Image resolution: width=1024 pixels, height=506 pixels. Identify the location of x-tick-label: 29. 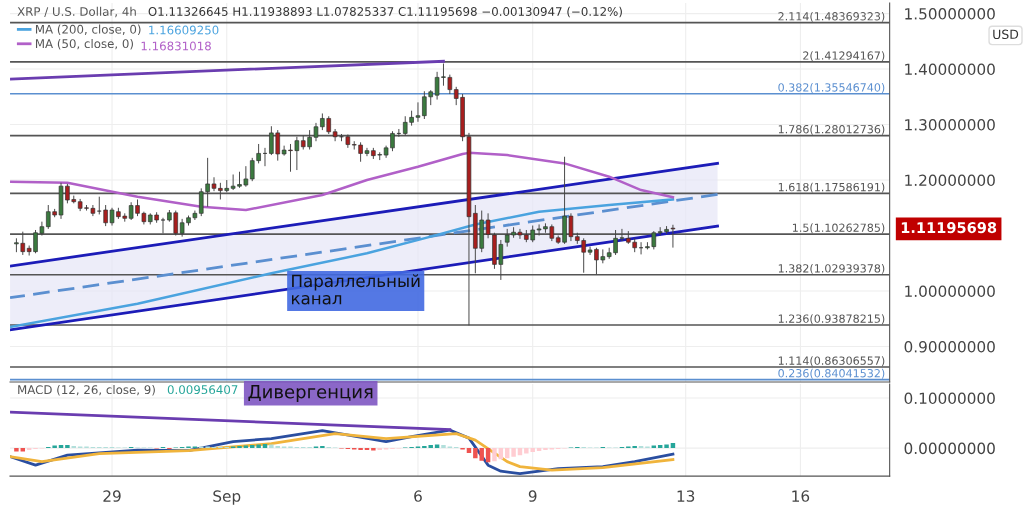
(112, 496).